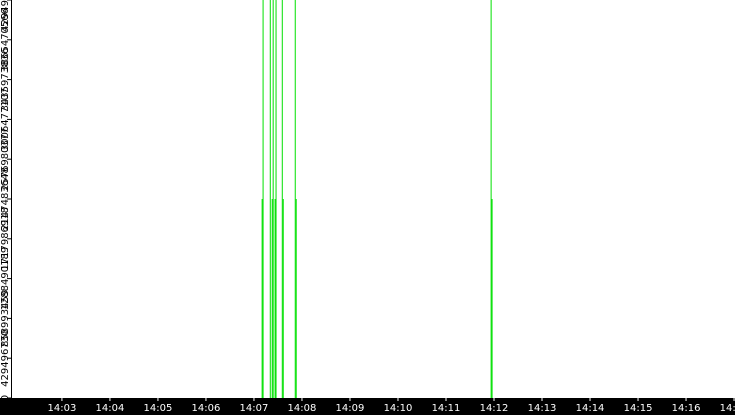 This screenshot has height=415, width=735. Describe the element at coordinates (206, 408) in the screenshot. I see `x-tick-label: 14:06` at that location.